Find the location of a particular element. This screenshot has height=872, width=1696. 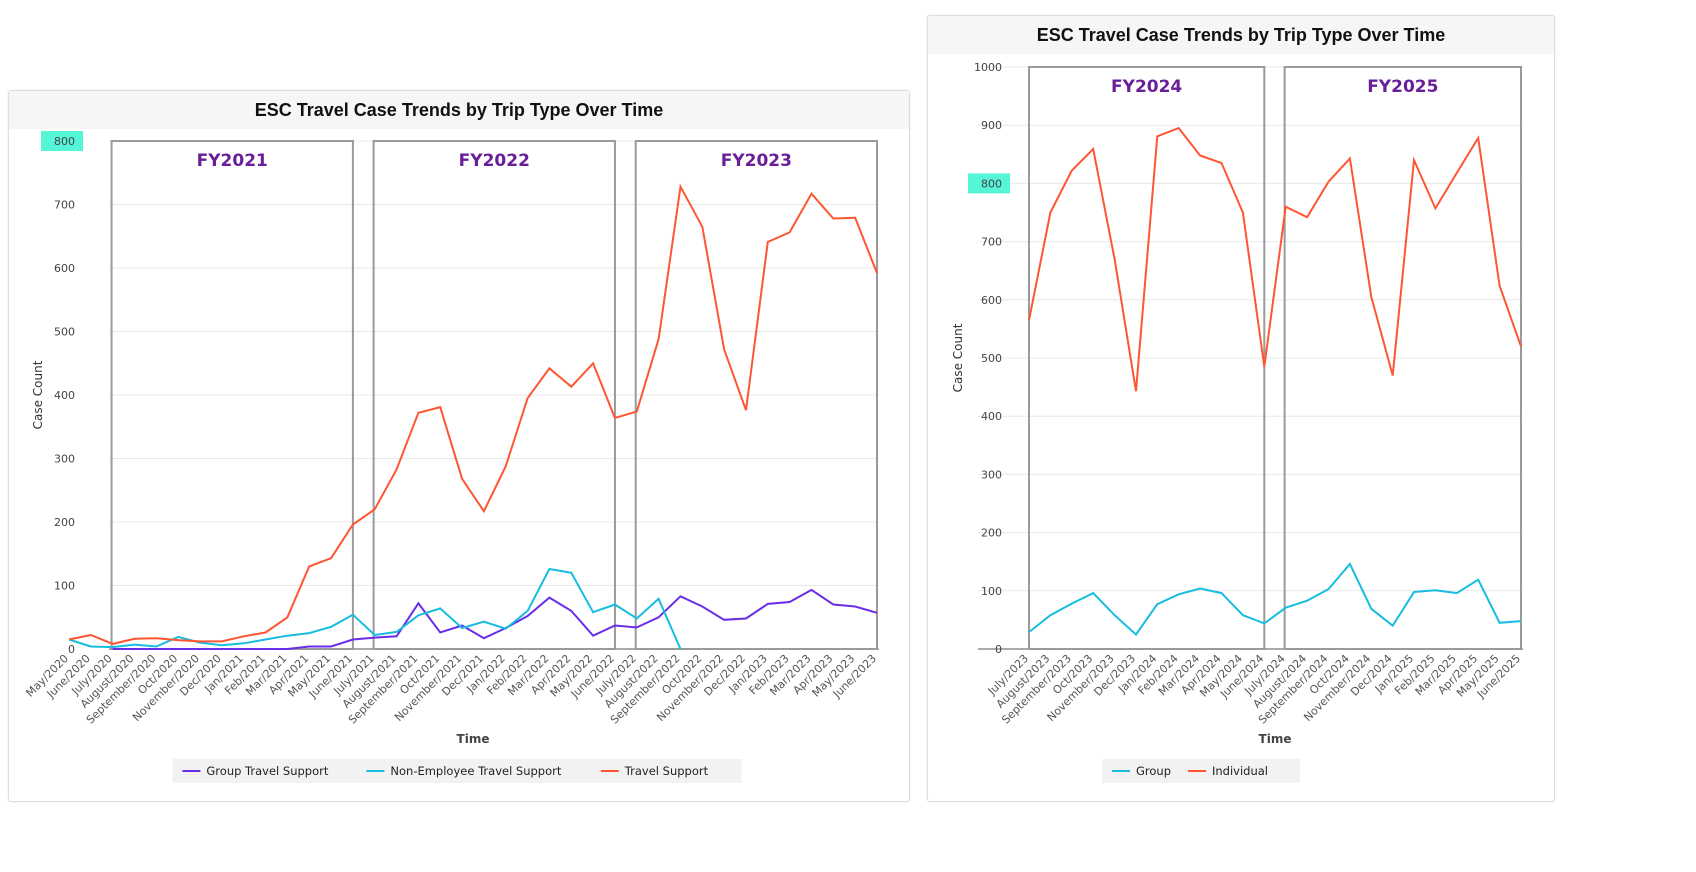

fiscal-year-label: FY2025 is located at coordinates (1402, 87).